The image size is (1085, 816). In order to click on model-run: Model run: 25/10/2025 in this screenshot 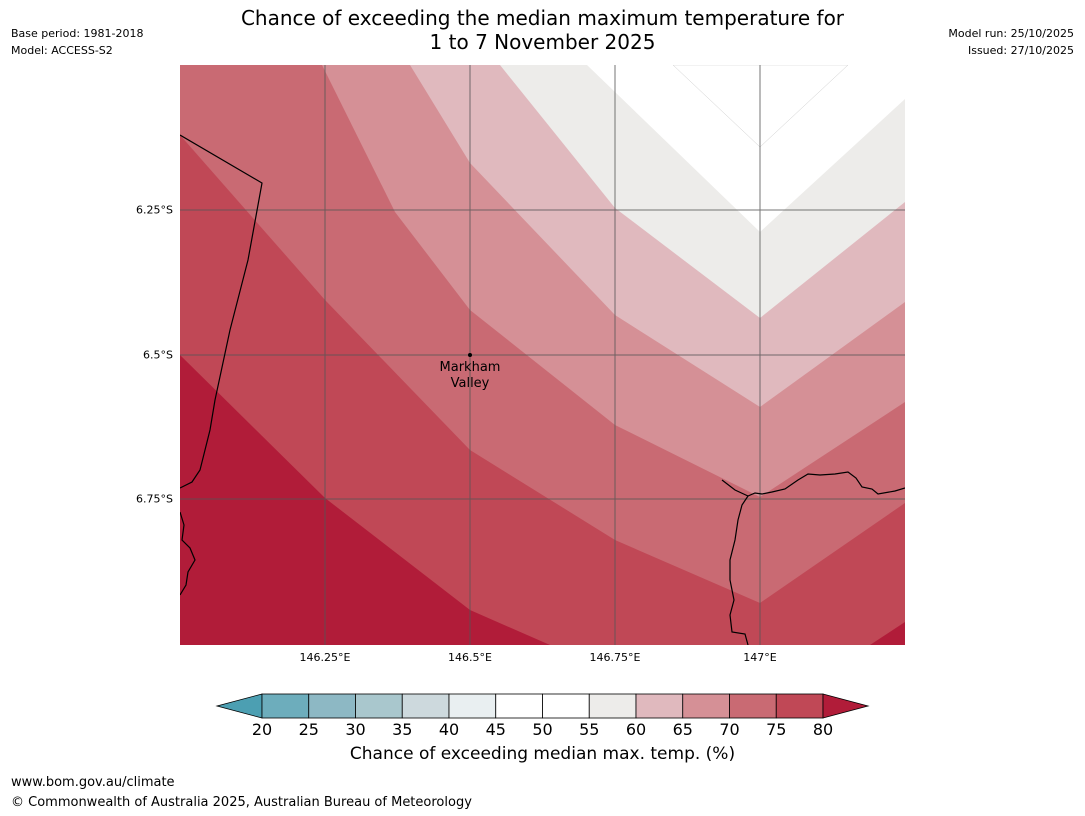, I will do `click(1011, 33)`.